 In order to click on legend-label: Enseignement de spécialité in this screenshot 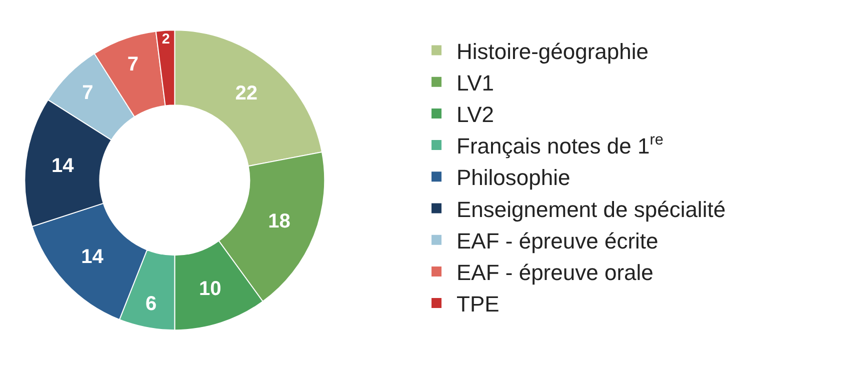, I will do `click(591, 209)`.